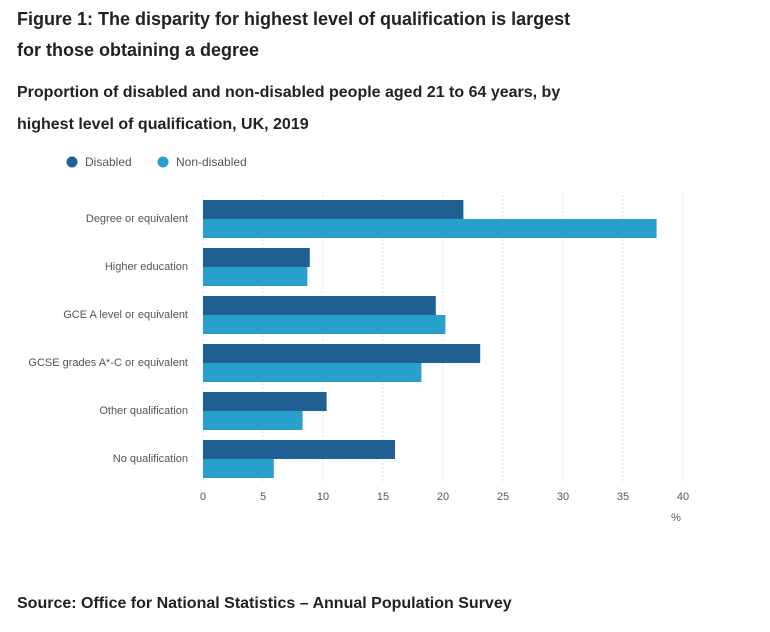 This screenshot has width=770, height=632. Describe the element at coordinates (143, 411) in the screenshot. I see `y-tick-label: Other qualification` at that location.